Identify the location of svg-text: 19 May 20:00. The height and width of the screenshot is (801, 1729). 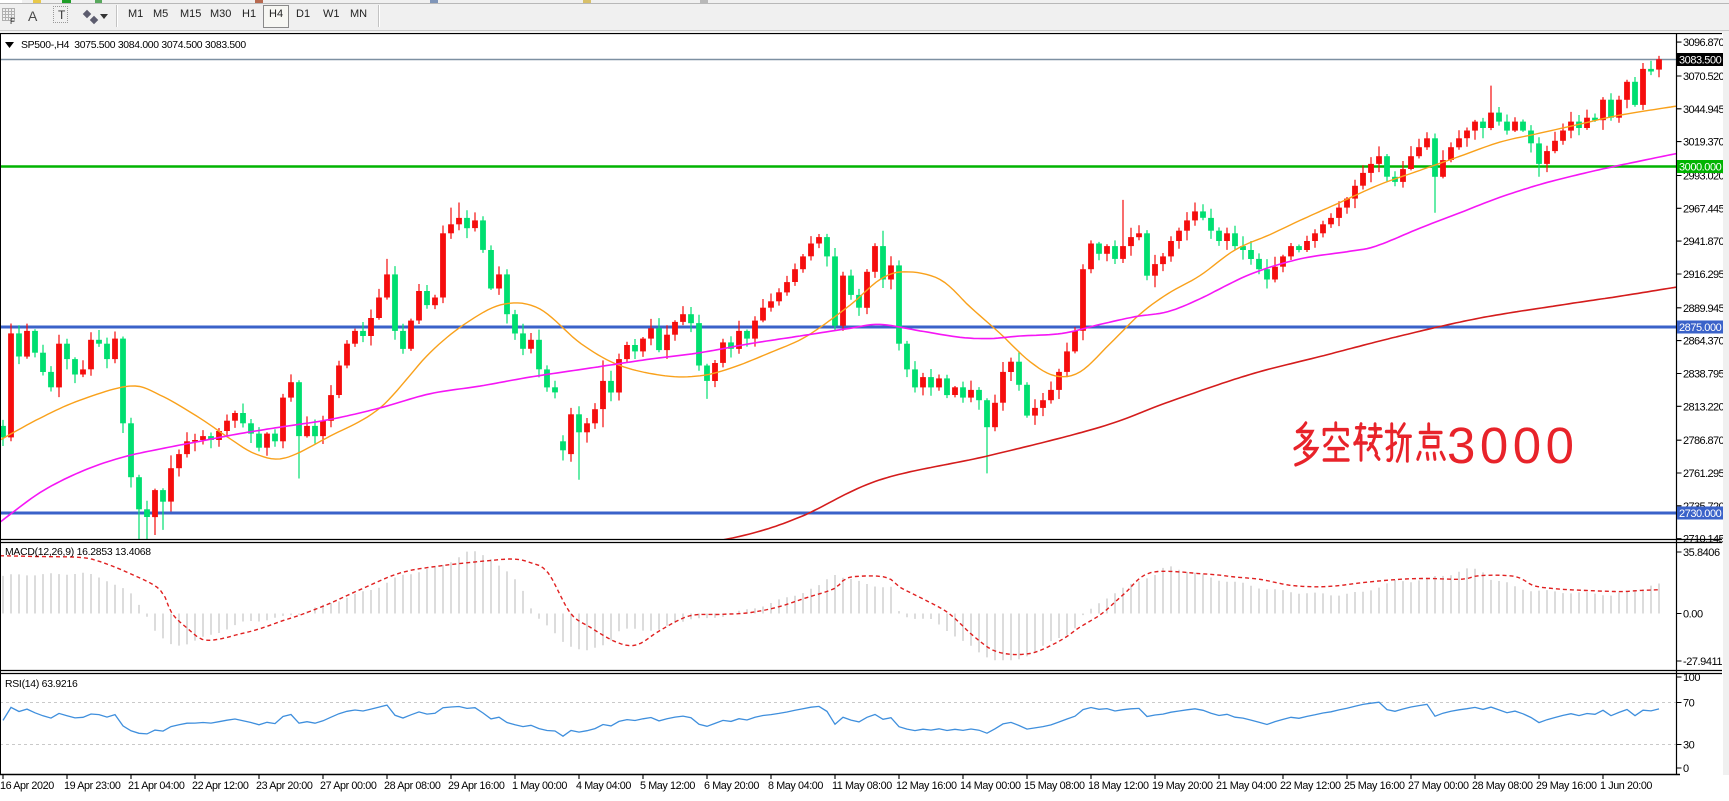
(1182, 786).